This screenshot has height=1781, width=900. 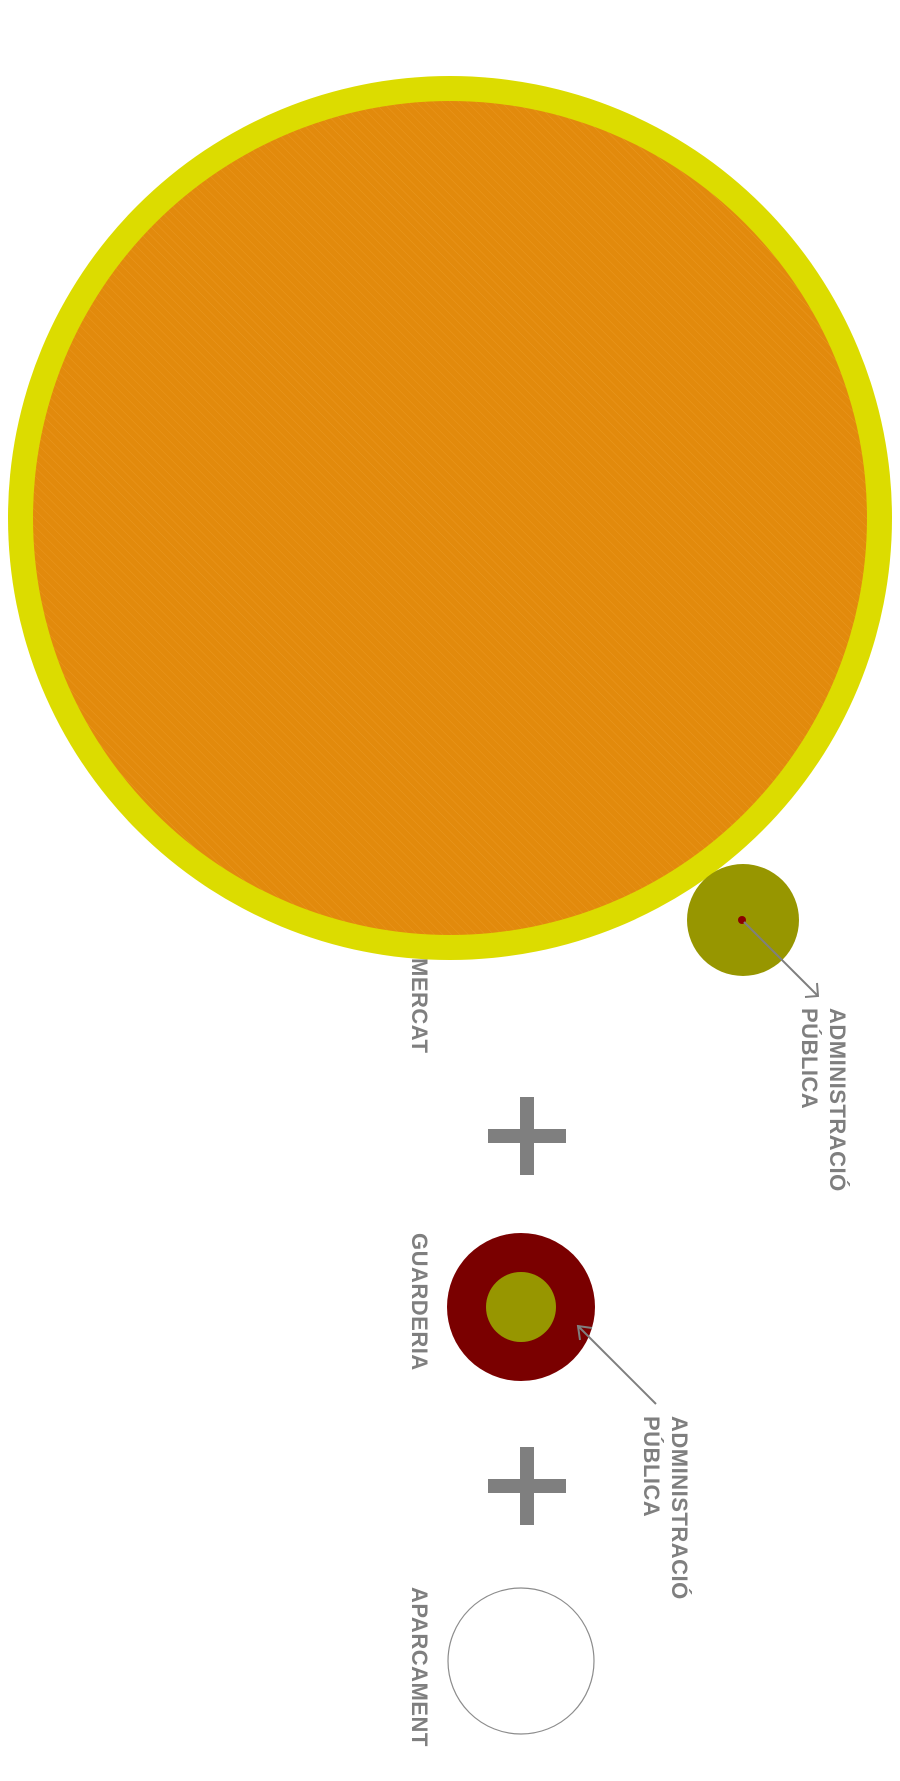 What do you see at coordinates (812, 990) in the screenshot?
I see `admin-leader-arrow-top` at bounding box center [812, 990].